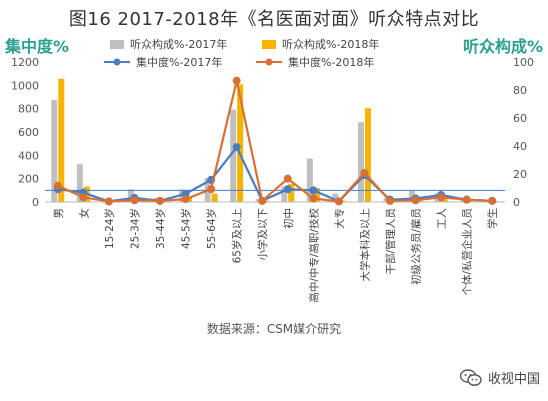  I want to click on category-label: 高中/中专/高职/技校, so click(313, 255).